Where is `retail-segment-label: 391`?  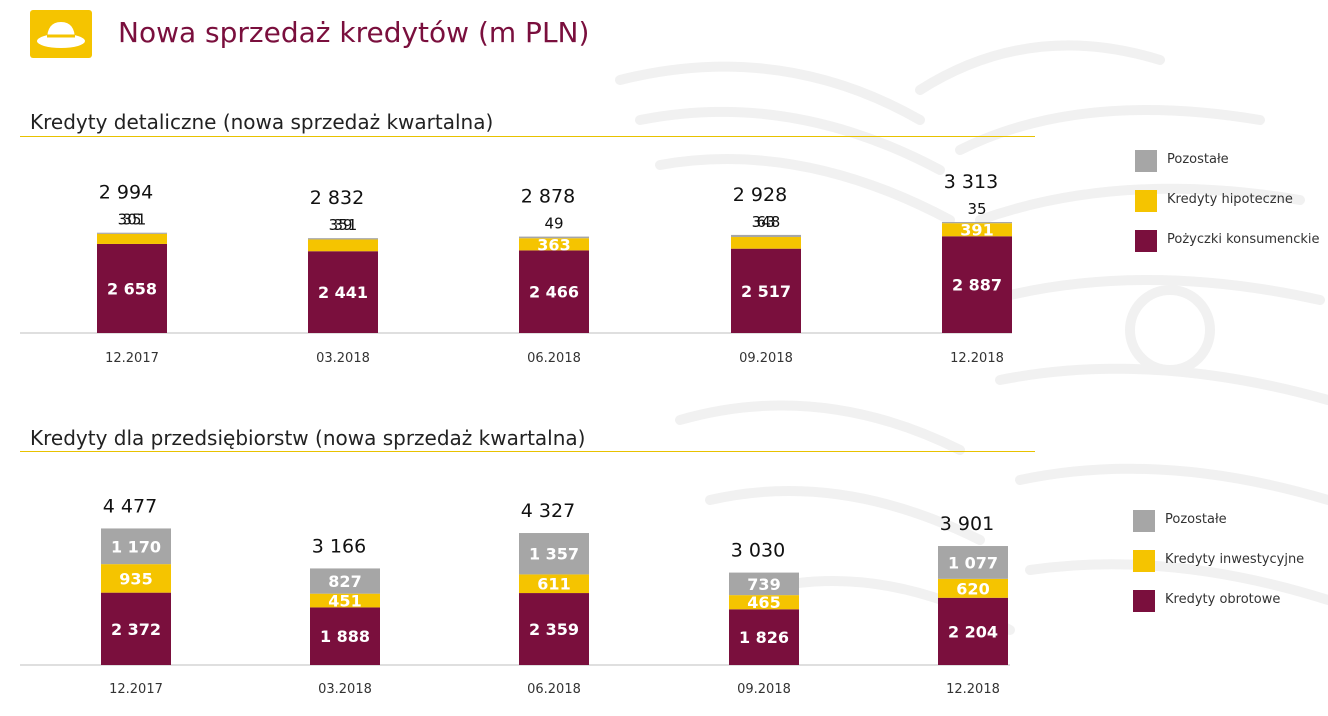
retail-segment-label: 391 is located at coordinates (976, 230).